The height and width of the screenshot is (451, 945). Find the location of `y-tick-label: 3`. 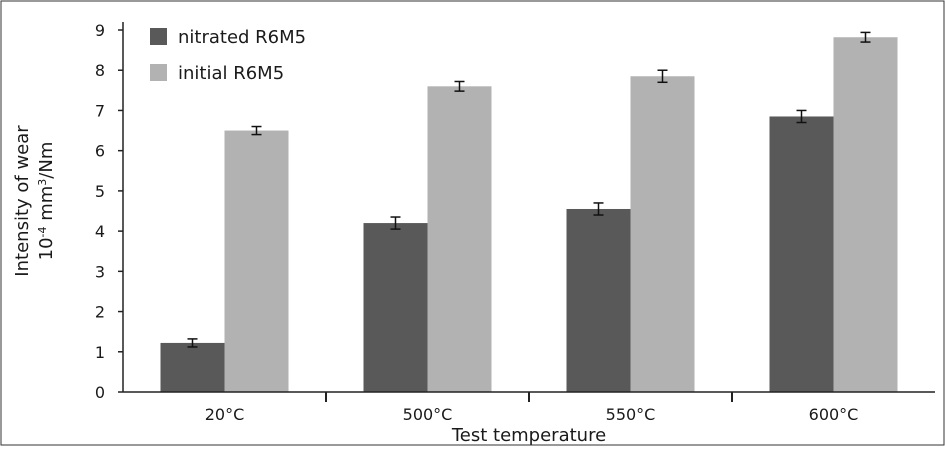

y-tick-label: 3 is located at coordinates (100, 271).